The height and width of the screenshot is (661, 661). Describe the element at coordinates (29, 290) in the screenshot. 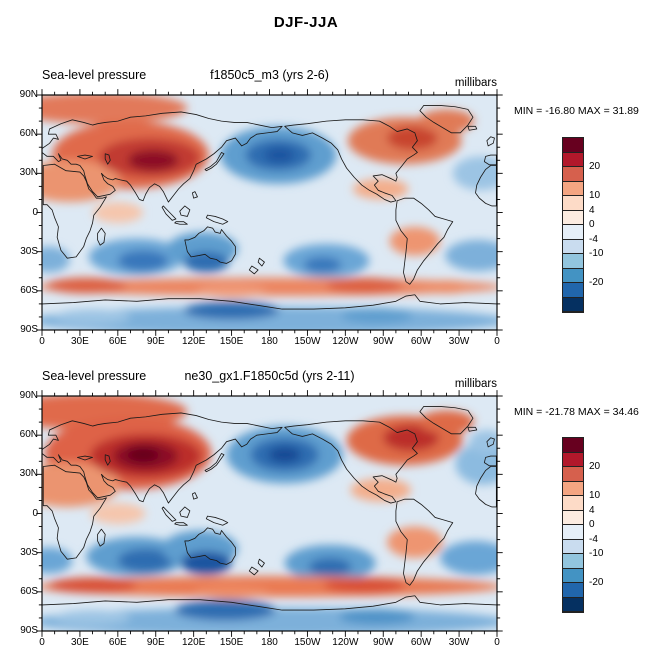

I see `panel1-lat-tick-label: 60S` at that location.